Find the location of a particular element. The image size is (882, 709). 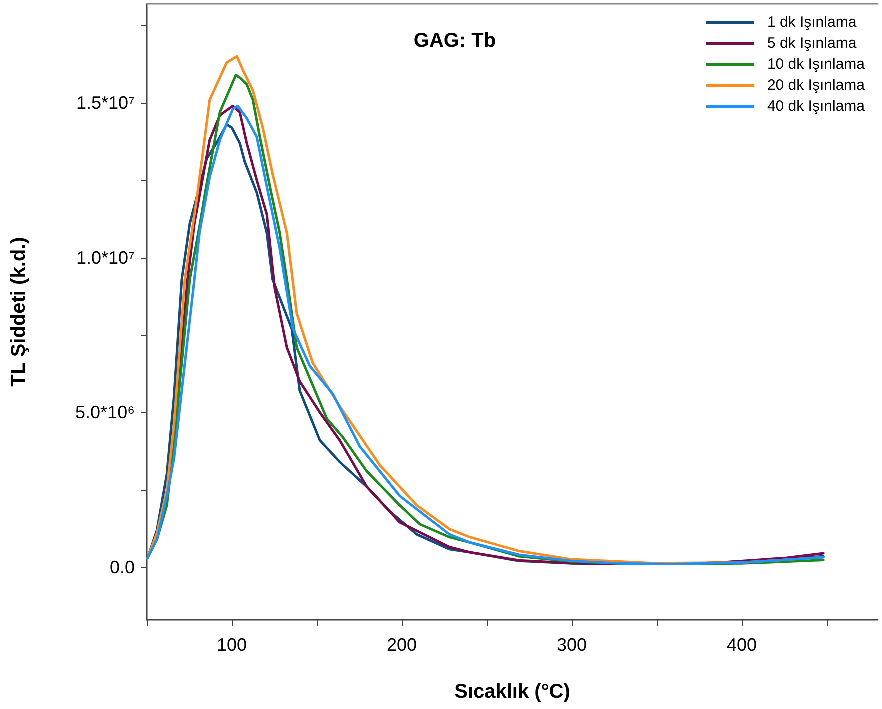

x-tick-label: 200 is located at coordinates (402, 645).